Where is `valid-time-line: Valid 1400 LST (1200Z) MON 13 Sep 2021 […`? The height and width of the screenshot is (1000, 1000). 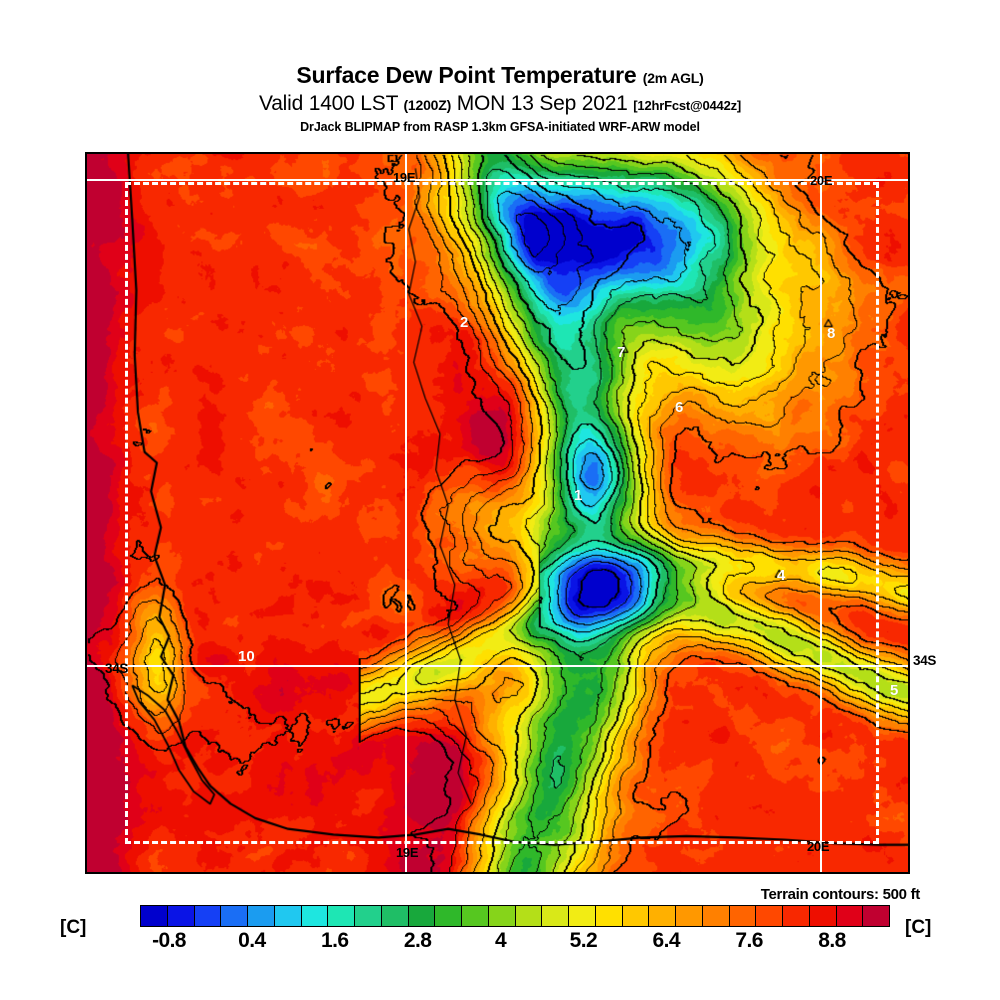 valid-time-line: Valid 1400 LST (1200Z) MON 13 Sep 2021 [… is located at coordinates (500, 104).